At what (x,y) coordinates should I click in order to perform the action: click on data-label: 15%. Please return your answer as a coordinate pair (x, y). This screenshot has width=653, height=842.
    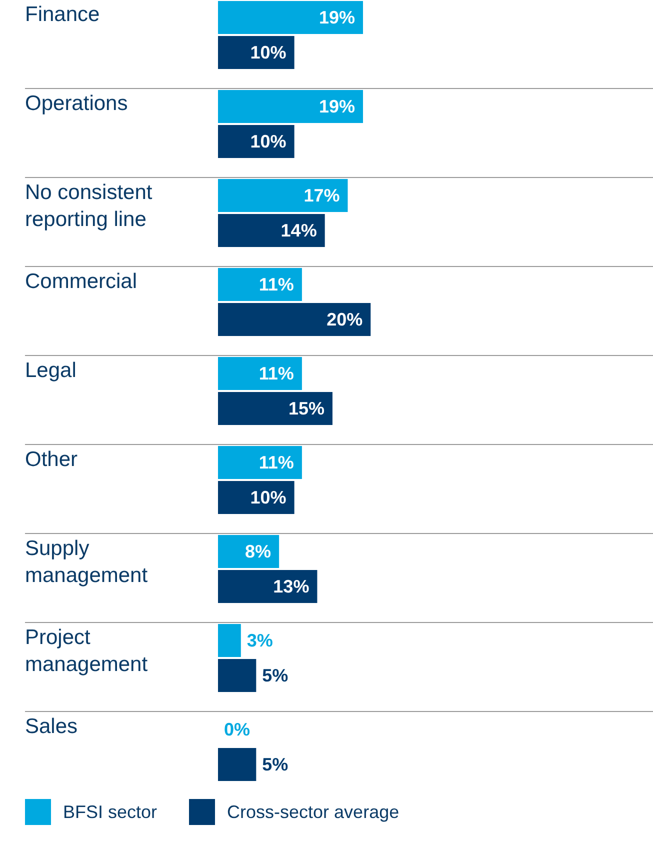
    Looking at the image, I should click on (306, 408).